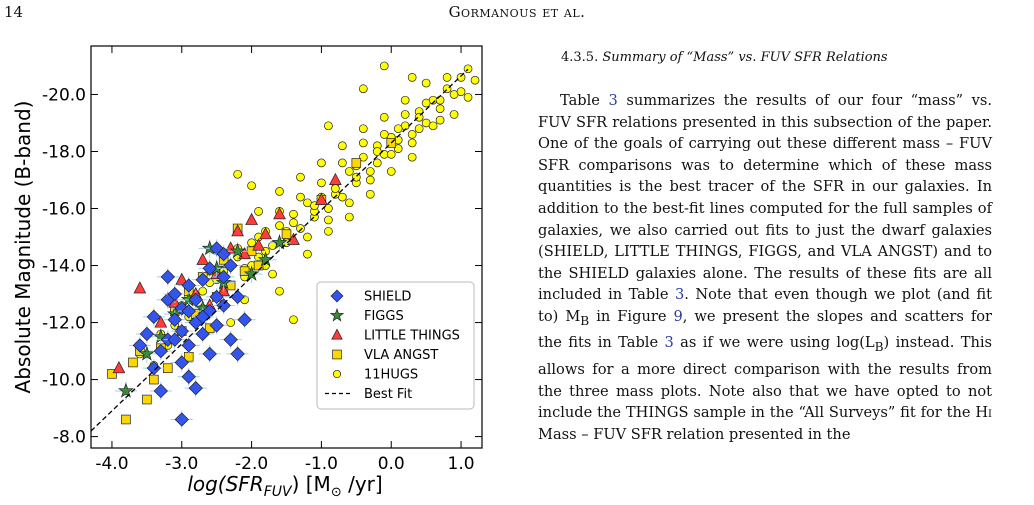  What do you see at coordinates (337, 354) in the screenshot?
I see `legend-marker-vla-angst` at bounding box center [337, 354].